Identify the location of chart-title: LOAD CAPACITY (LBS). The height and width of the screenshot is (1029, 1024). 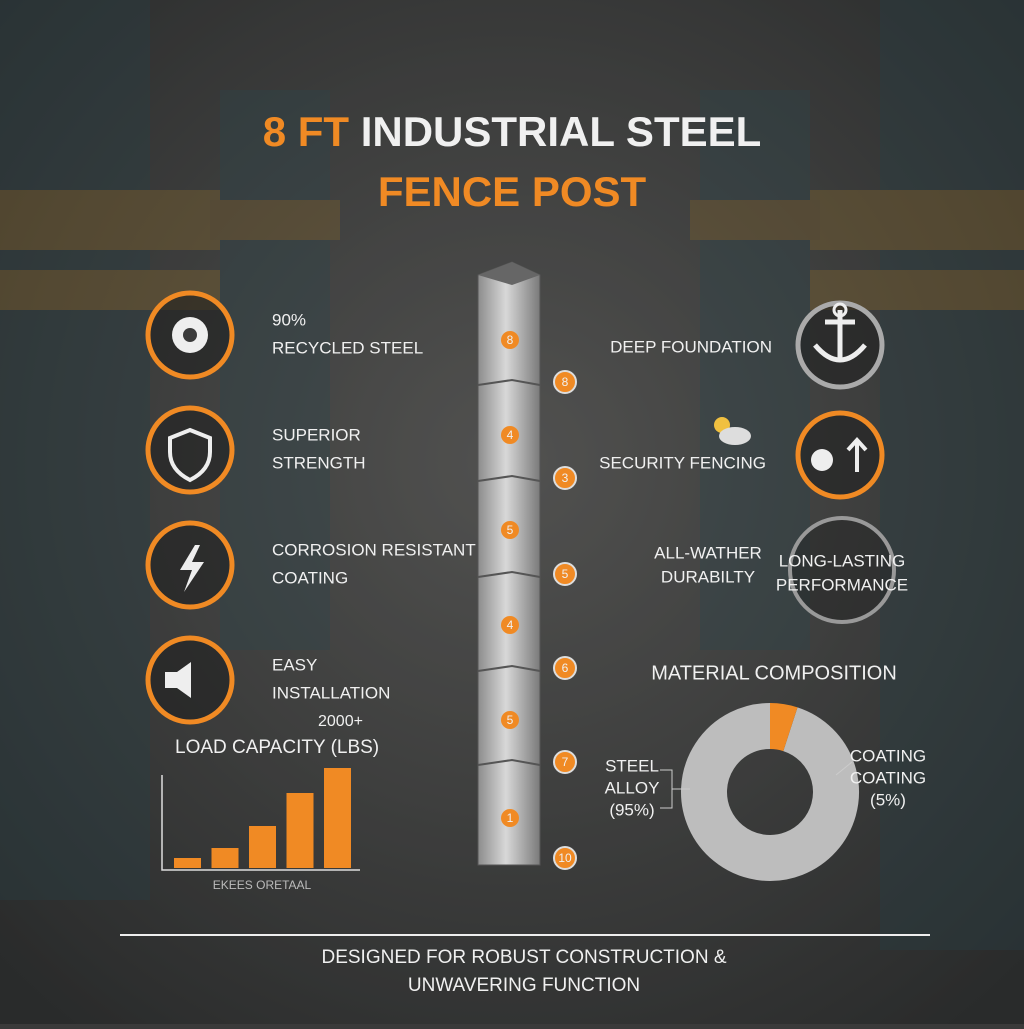
(277, 747).